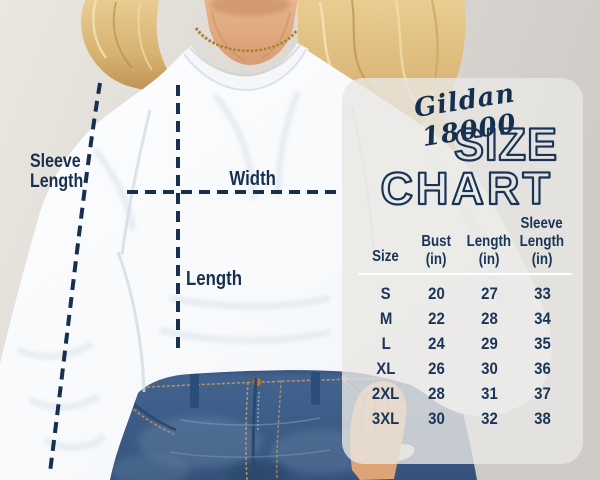 The width and height of the screenshot is (600, 480). Describe the element at coordinates (57, 181) in the screenshot. I see `sleeve-length-label-line2: Length` at that location.